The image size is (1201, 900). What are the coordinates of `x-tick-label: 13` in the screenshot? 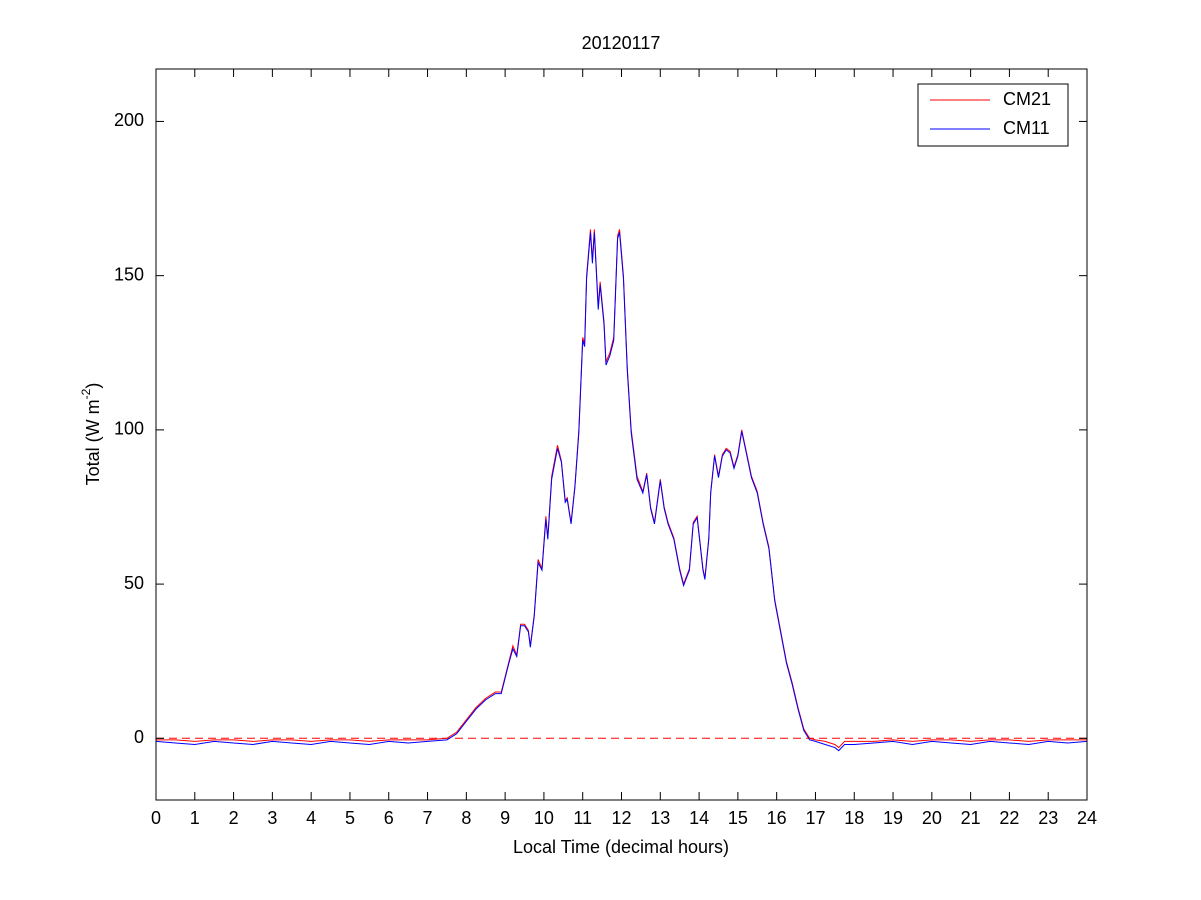 It's located at (660, 818).